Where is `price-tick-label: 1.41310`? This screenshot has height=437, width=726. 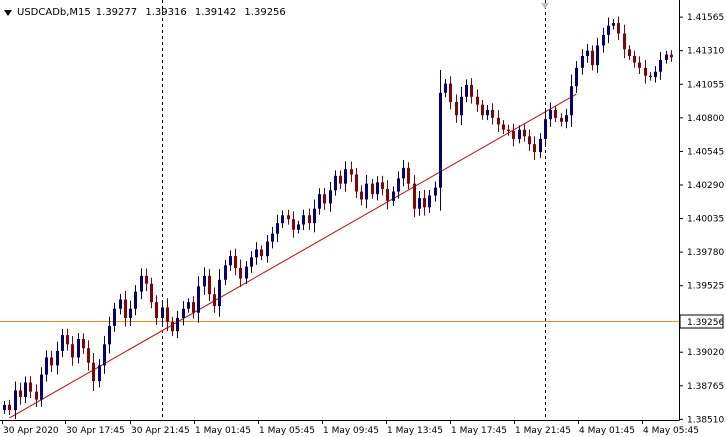
price-tick-label: 1.41310 is located at coordinates (705, 52).